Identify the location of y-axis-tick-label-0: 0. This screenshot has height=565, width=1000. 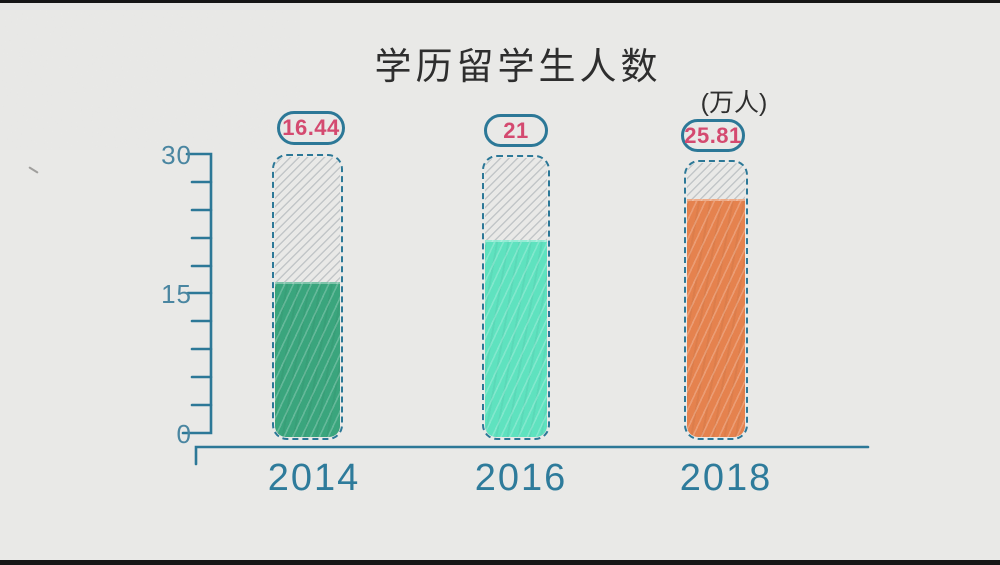
(184, 434).